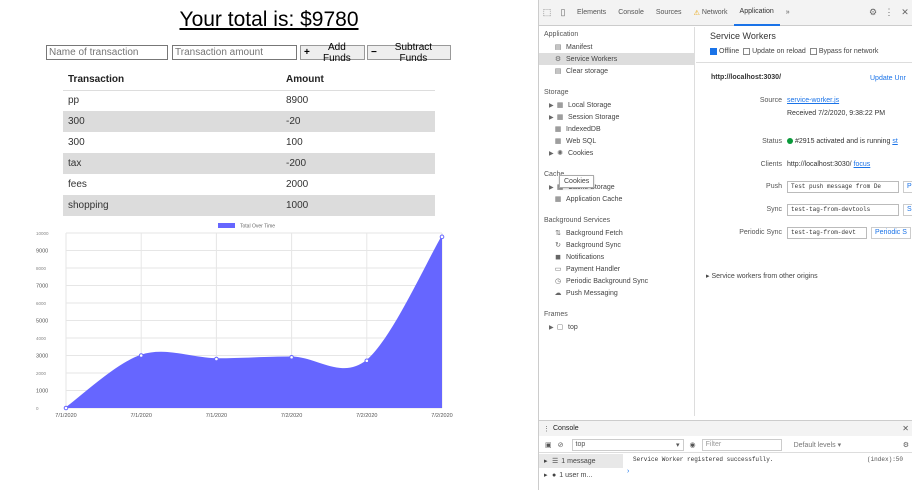  Describe the element at coordinates (592, 12) in the screenshot. I see `tab-elements: Elements` at that location.